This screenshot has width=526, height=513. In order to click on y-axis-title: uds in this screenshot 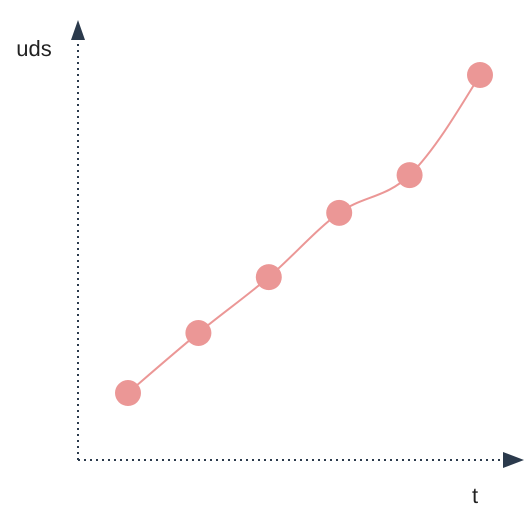, I will do `click(34, 48)`.